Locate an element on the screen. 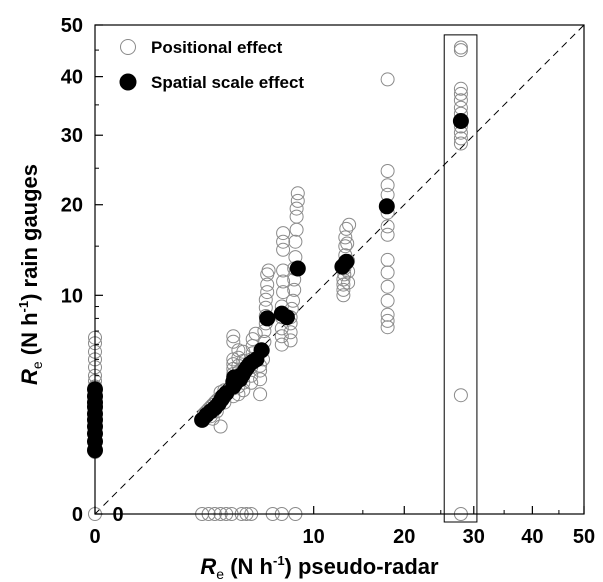 This screenshot has height=582, width=603. inner-zero-label: 0 is located at coordinates (117, 515).